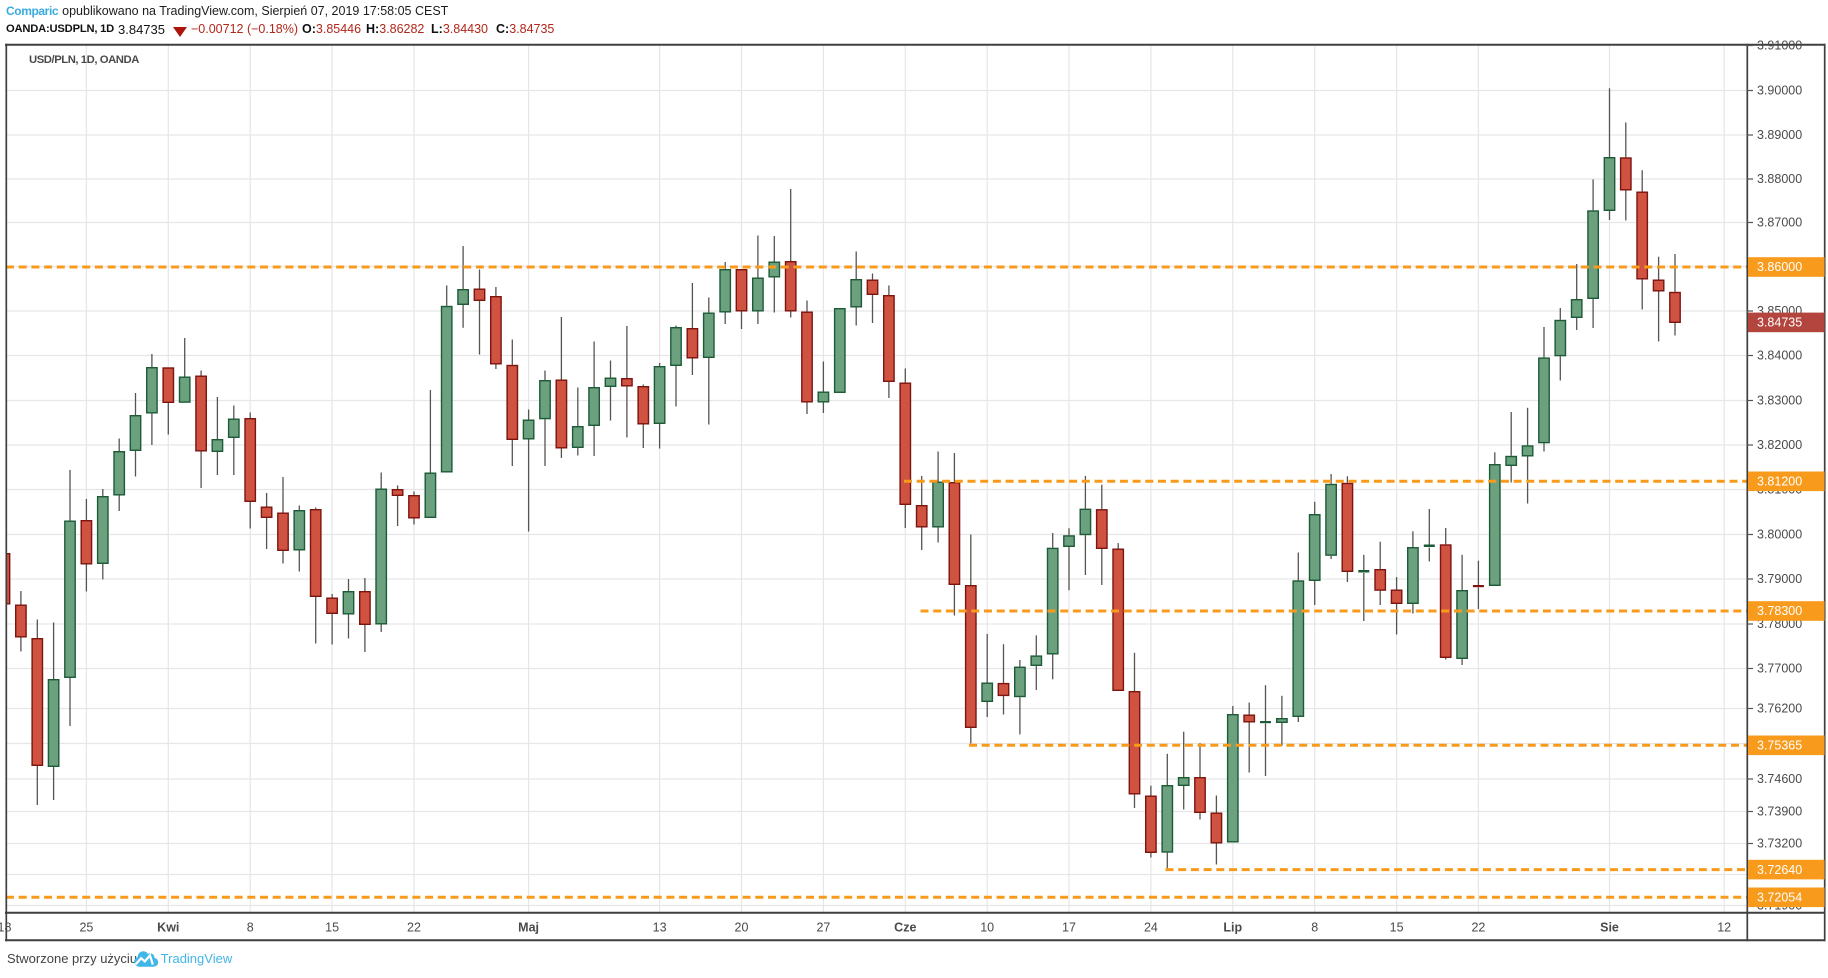  What do you see at coordinates (1779, 779) in the screenshot?
I see `svg-text: 3.74600` at bounding box center [1779, 779].